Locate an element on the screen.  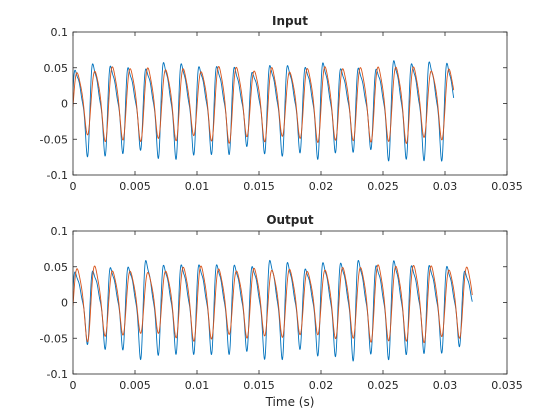
output-y-tick-label: -0.05 is located at coordinates (54, 338).